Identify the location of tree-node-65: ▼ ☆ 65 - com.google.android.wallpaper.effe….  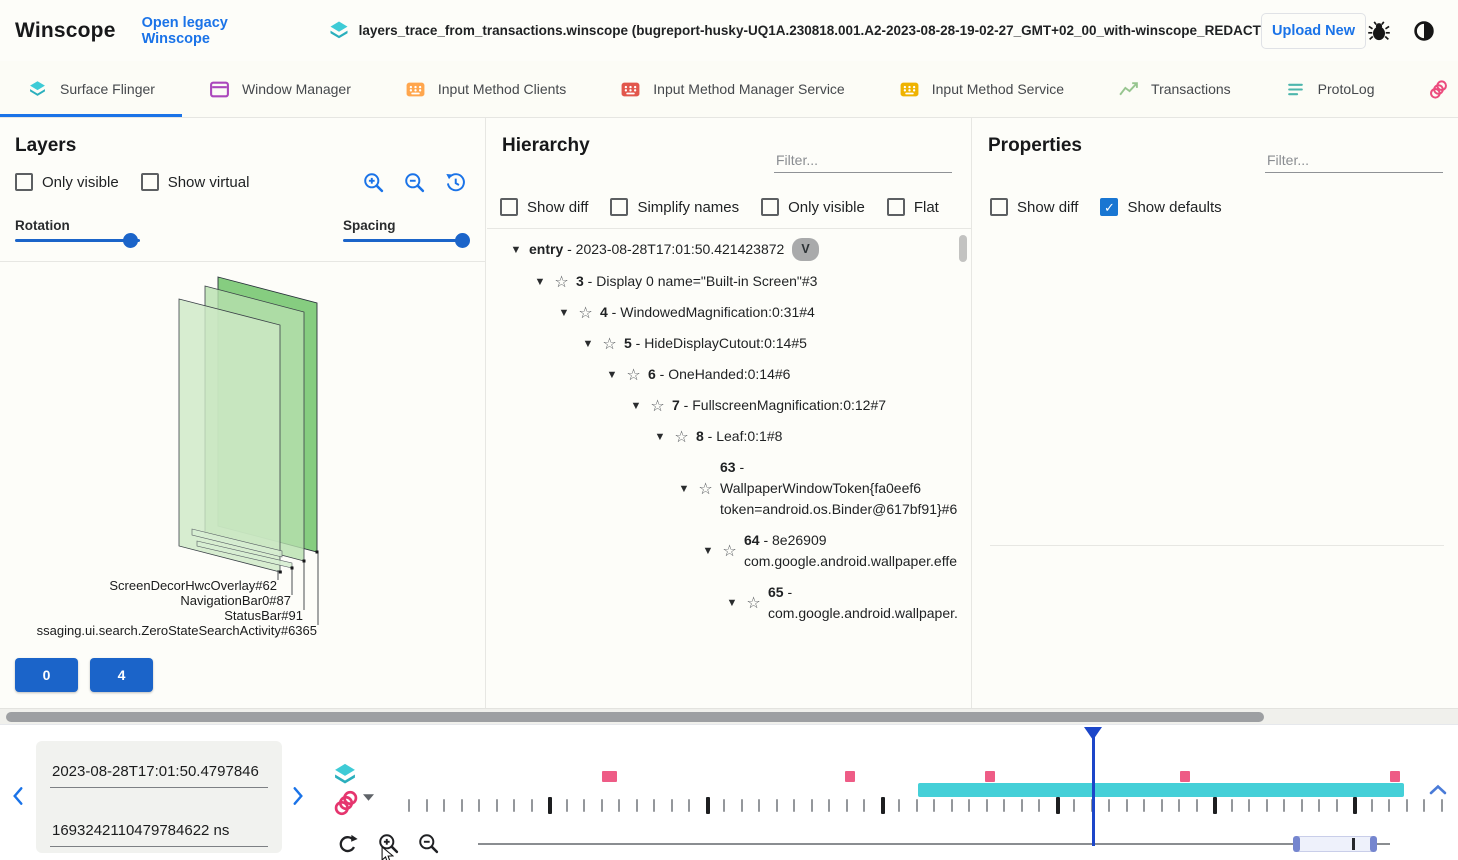
(723, 603).